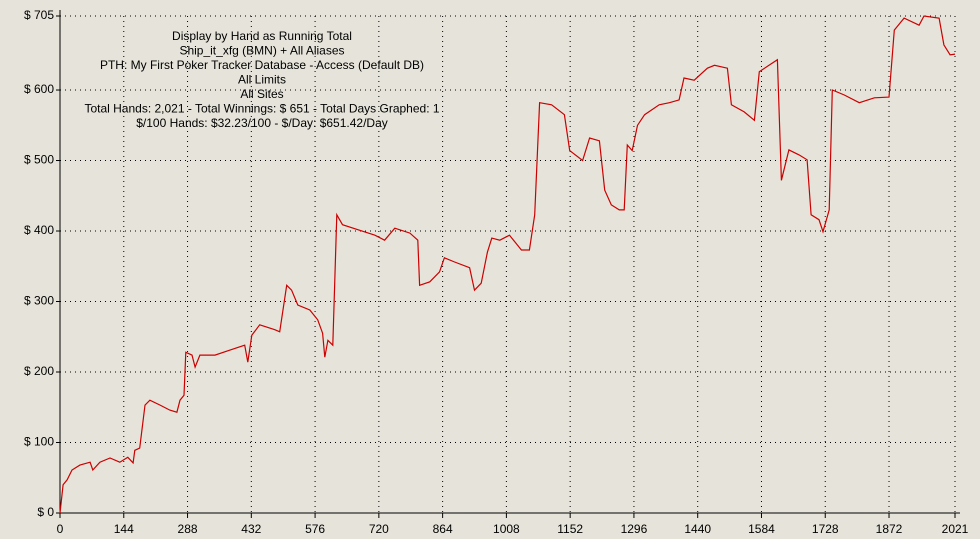 The width and height of the screenshot is (980, 539). What do you see at coordinates (45, 512) in the screenshot?
I see `y-tick-label: $ 0` at bounding box center [45, 512].